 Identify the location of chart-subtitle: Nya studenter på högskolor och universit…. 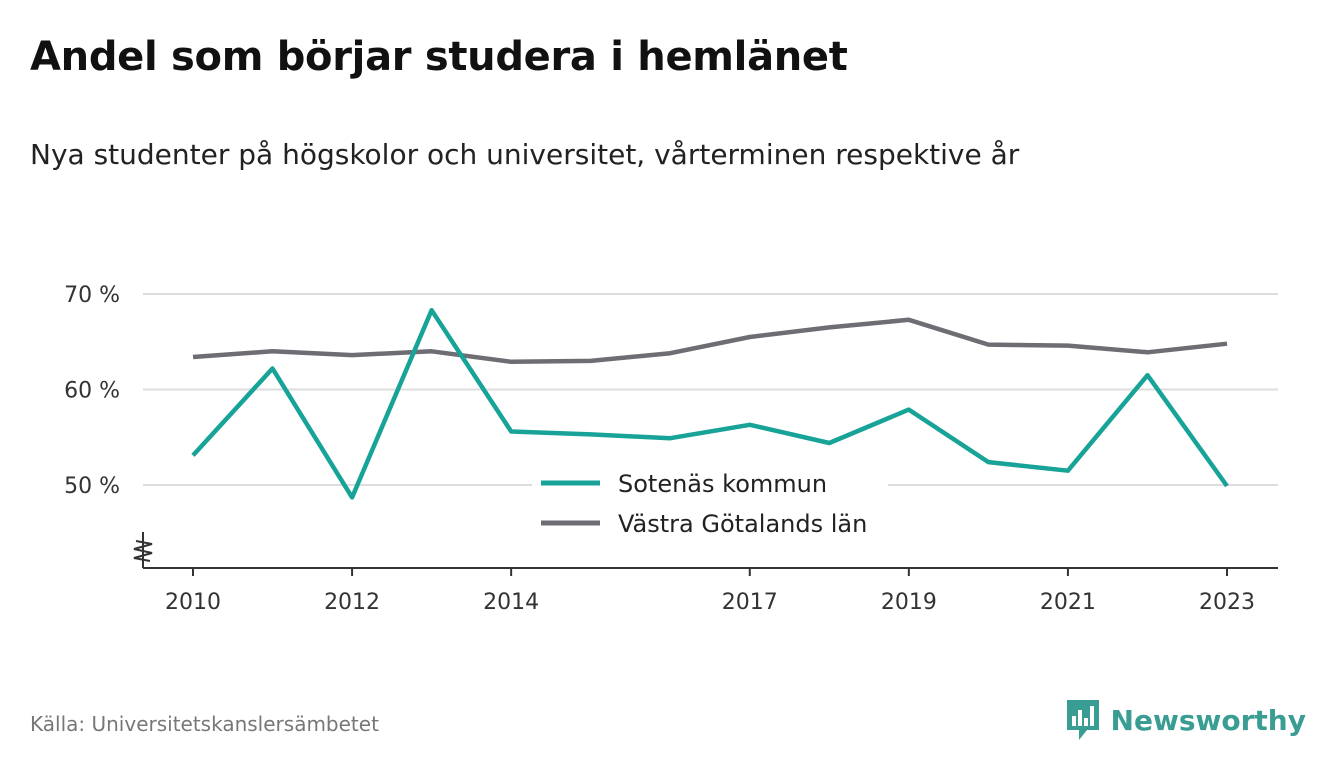
(525, 154).